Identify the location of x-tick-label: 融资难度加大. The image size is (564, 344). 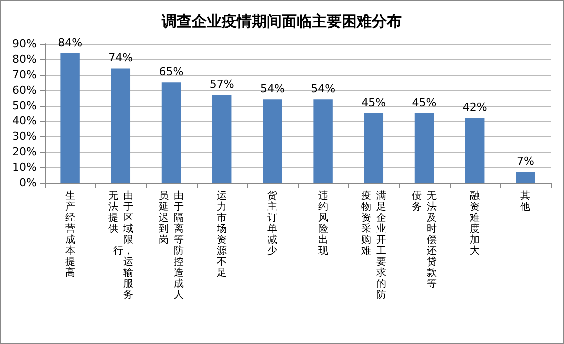
(475, 224).